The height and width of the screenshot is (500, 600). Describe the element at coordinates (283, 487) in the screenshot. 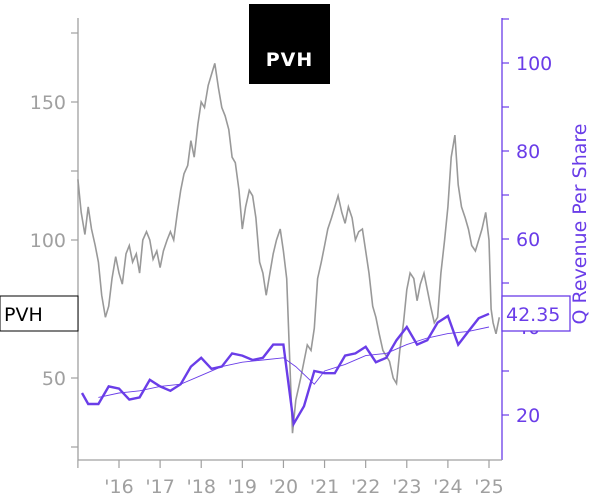

I see `x-tick-label: '20` at that location.